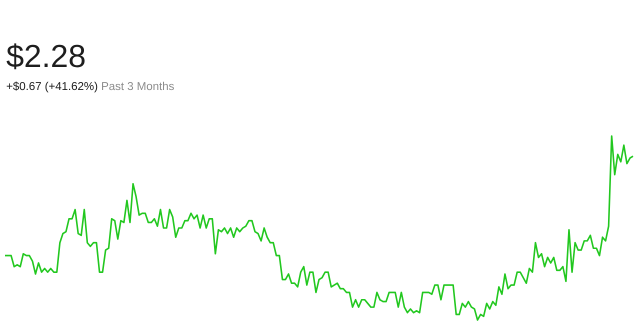 The height and width of the screenshot is (326, 640). What do you see at coordinates (45, 56) in the screenshot?
I see `chart-title: $2.28` at bounding box center [45, 56].